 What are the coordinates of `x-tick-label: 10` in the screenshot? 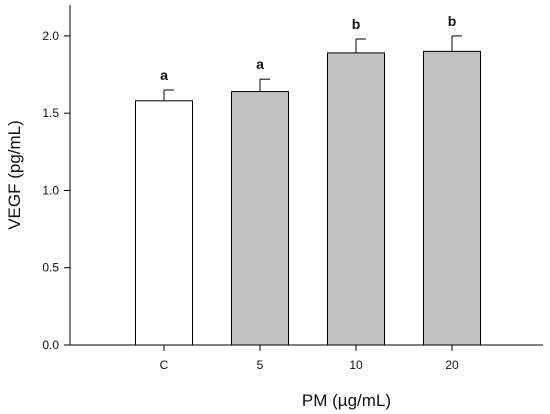 It's located at (356, 365).